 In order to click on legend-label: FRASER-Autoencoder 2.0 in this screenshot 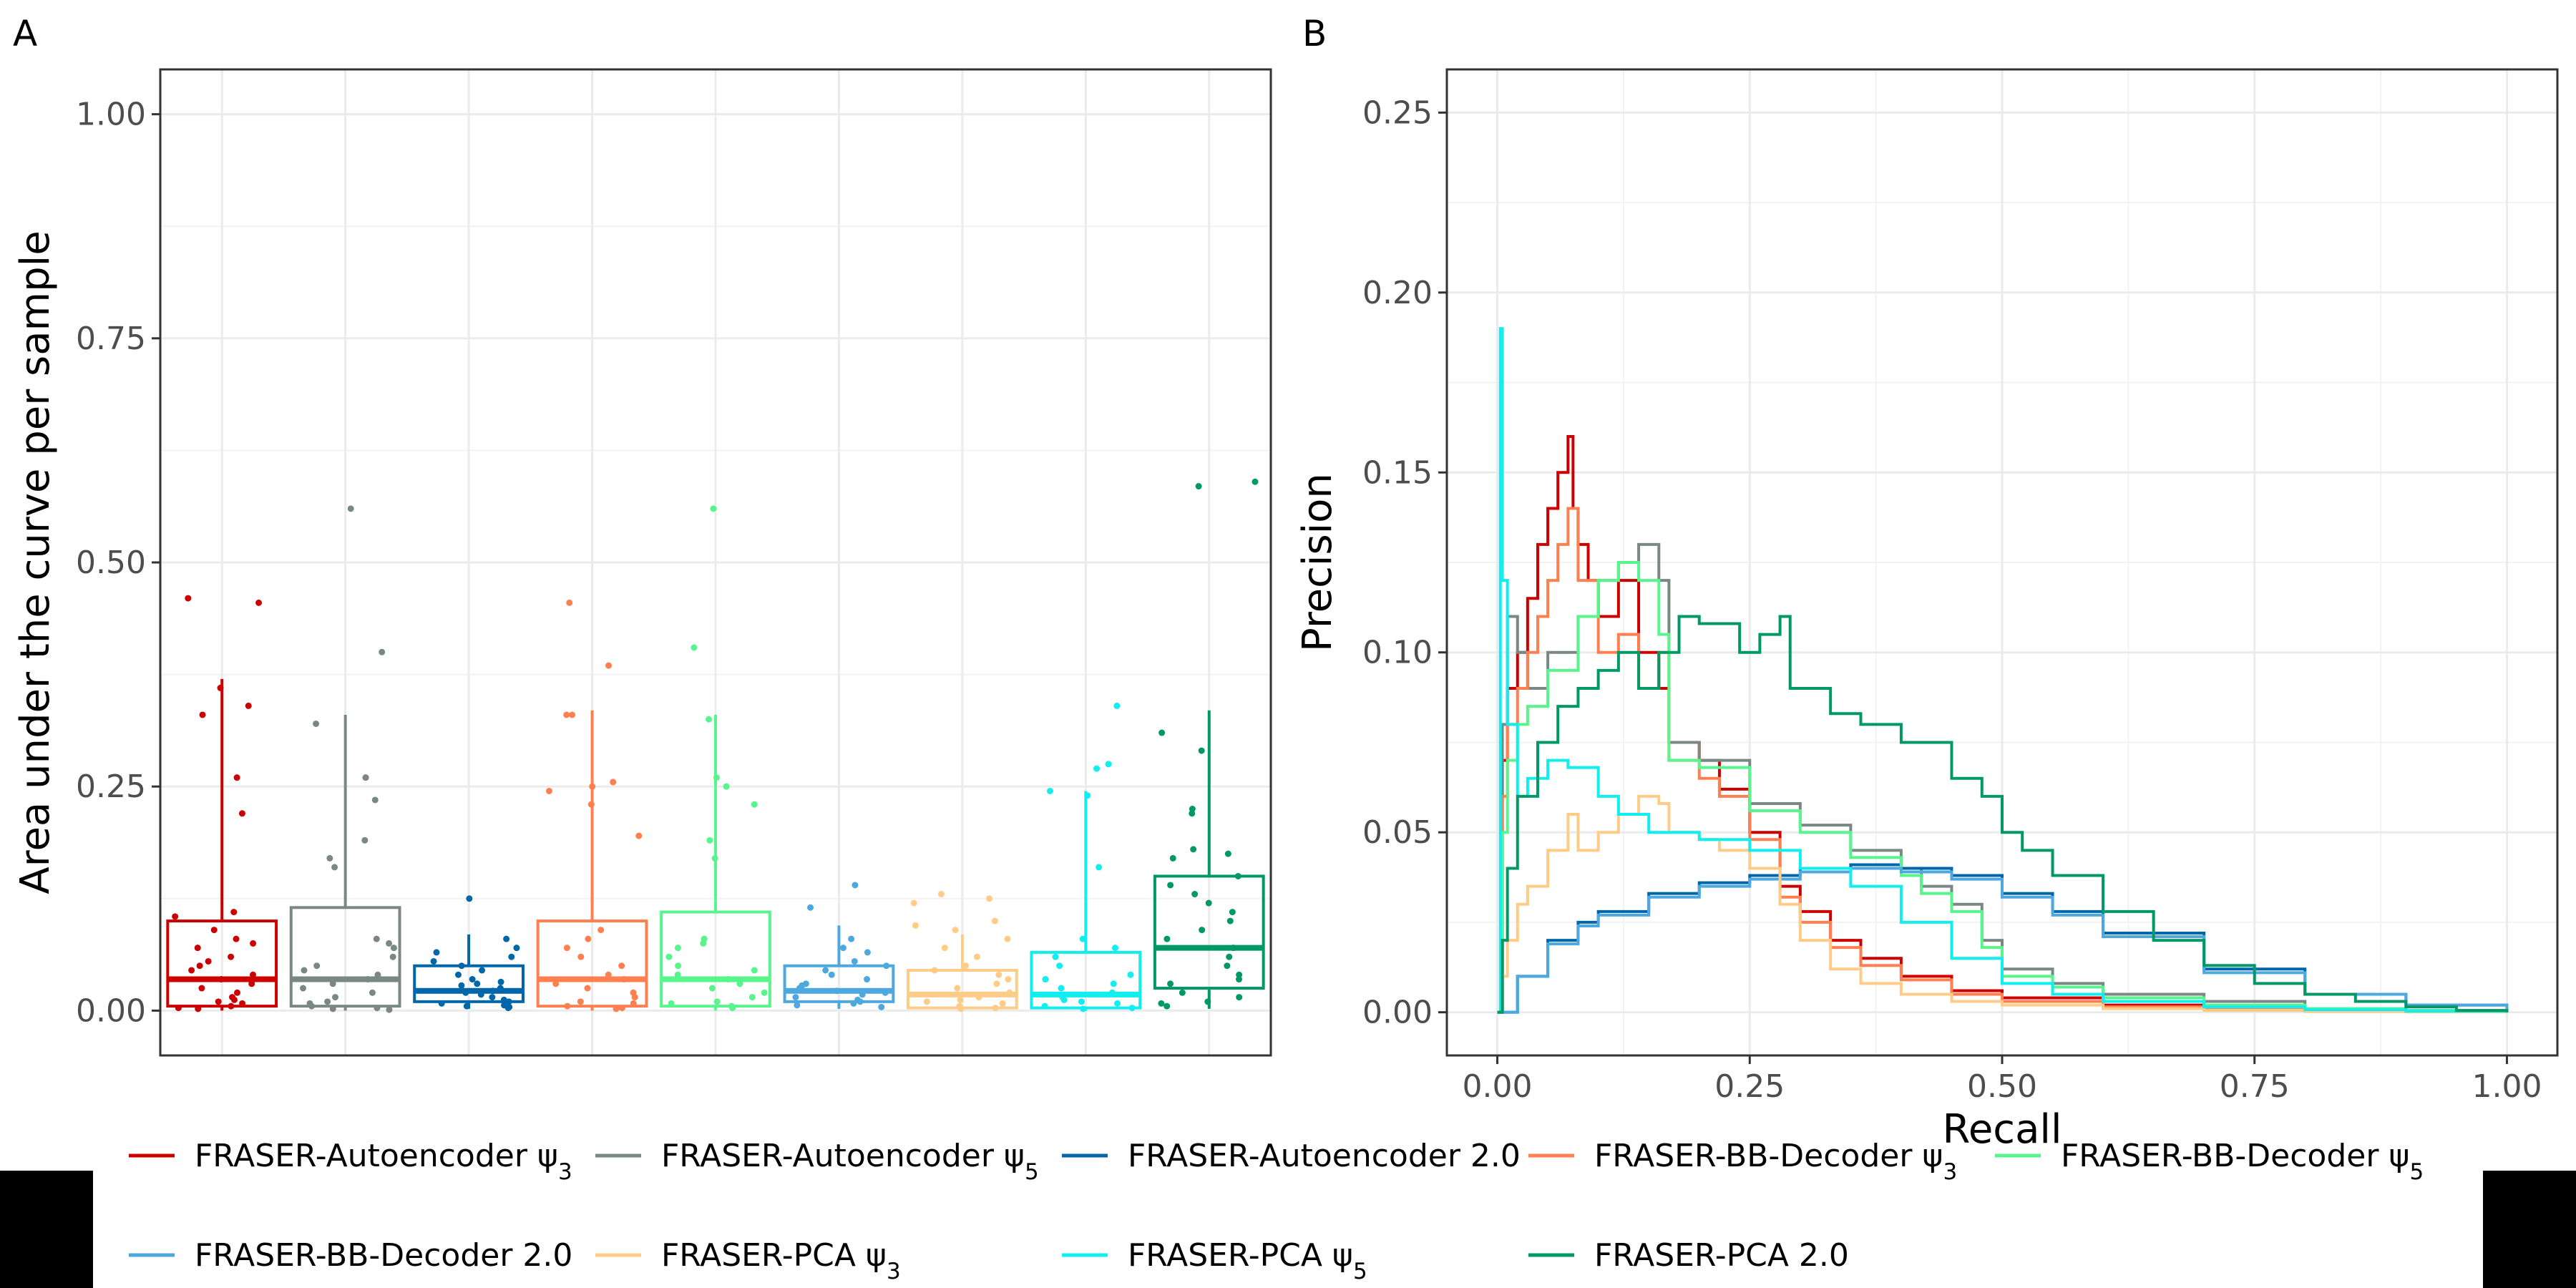, I will do `click(1324, 1156)`.